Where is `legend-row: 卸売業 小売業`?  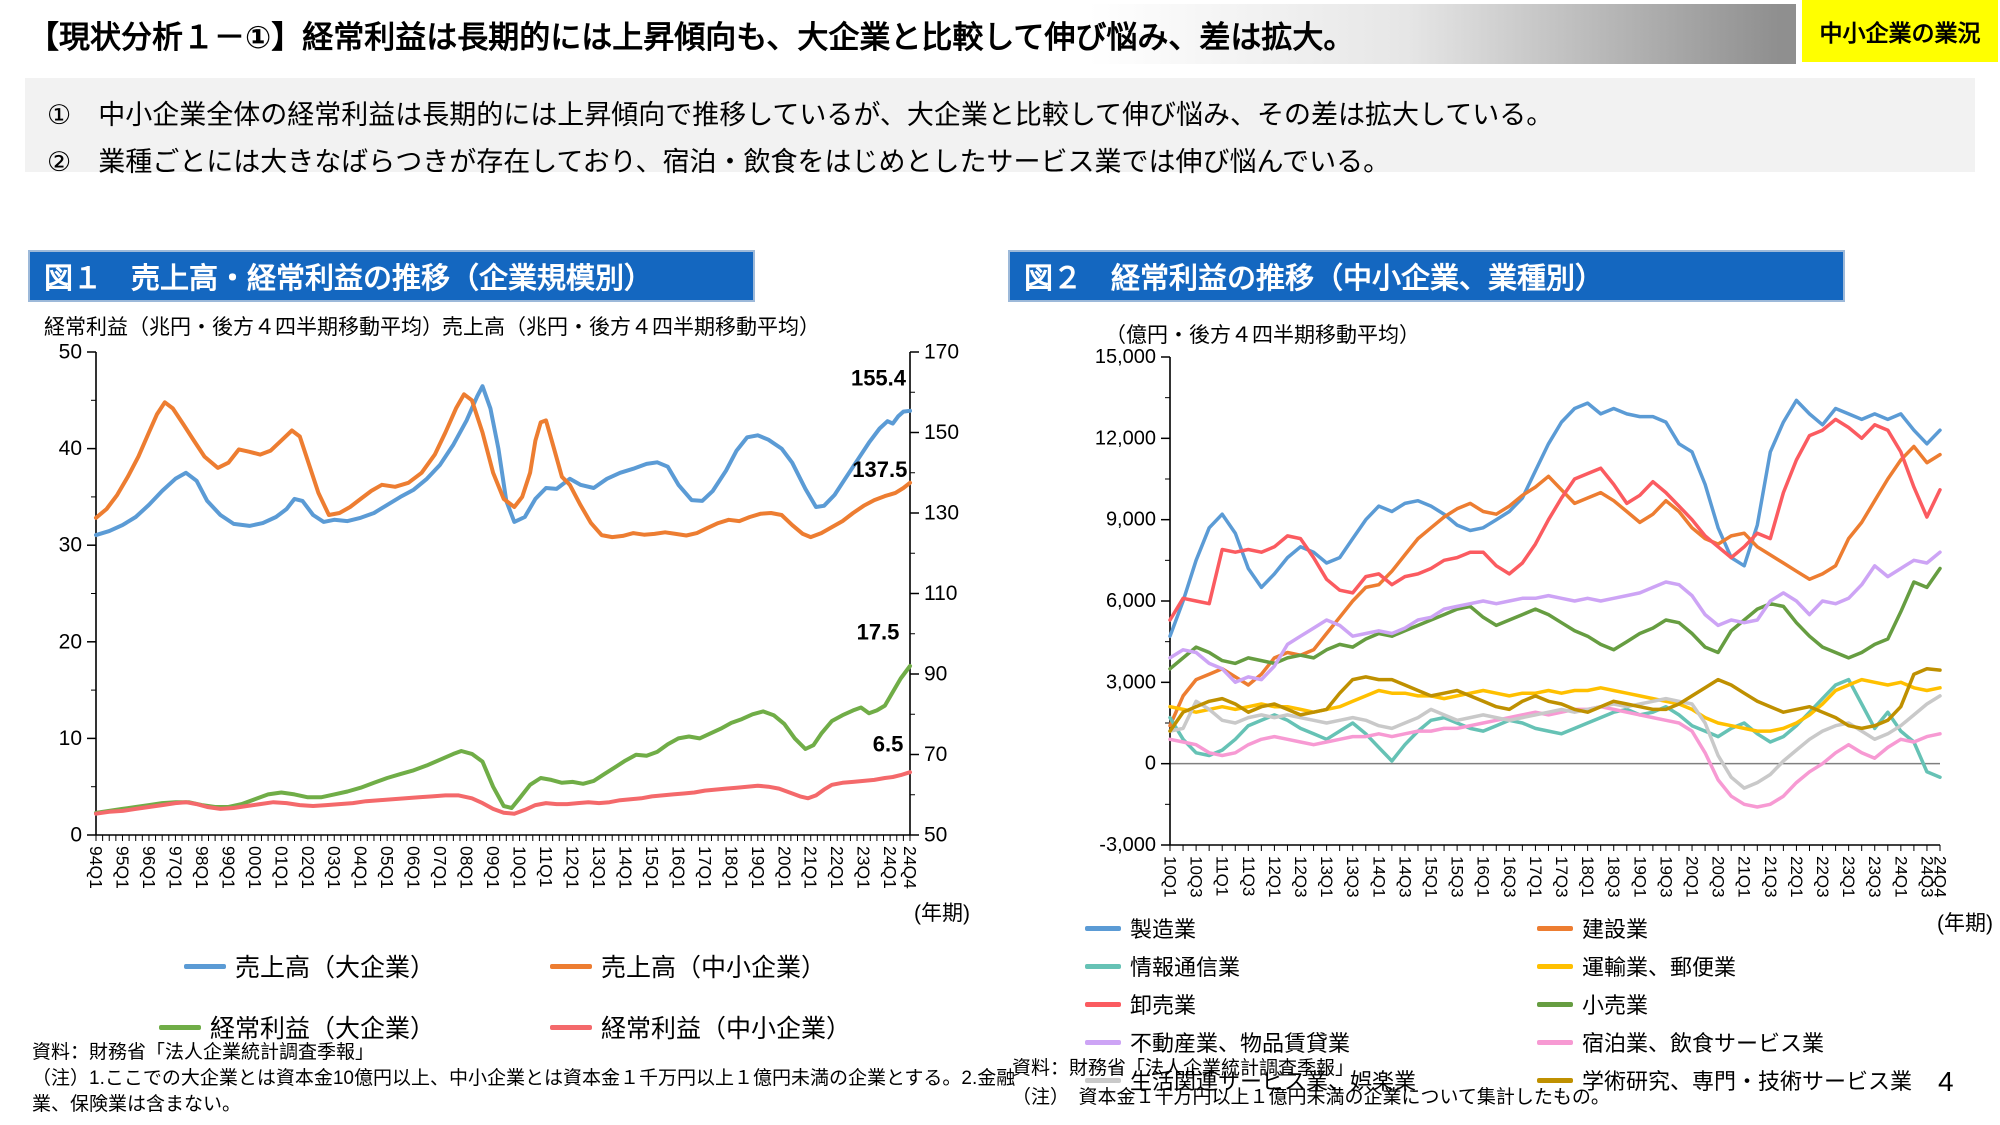 legend-row: 卸売業 小売業 is located at coordinates (1525, 1004).